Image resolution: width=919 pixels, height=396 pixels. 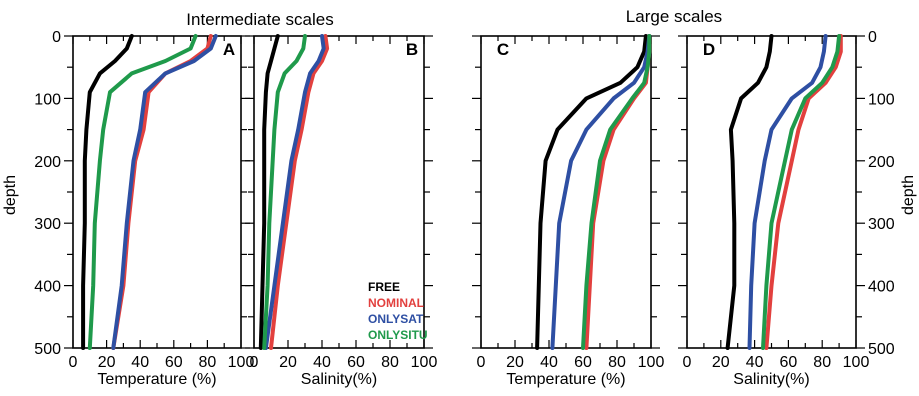 What do you see at coordinates (412, 49) in the screenshot?
I see `panel-label: B` at bounding box center [412, 49].